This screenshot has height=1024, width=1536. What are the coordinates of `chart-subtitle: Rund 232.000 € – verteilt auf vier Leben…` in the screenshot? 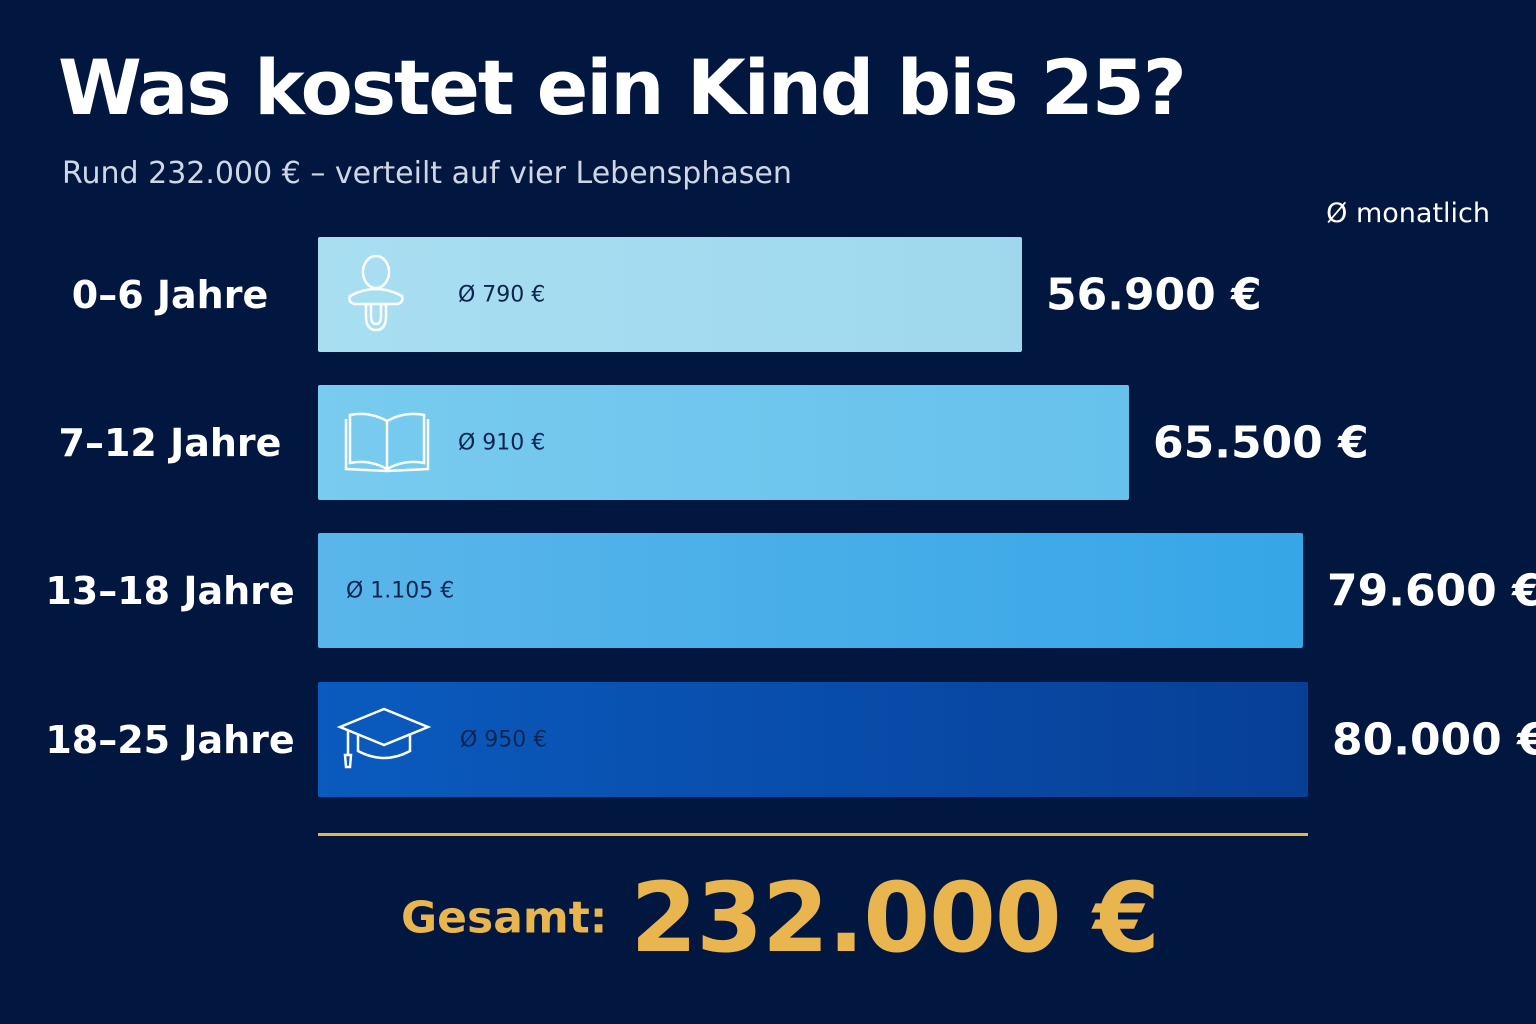 It's located at (427, 173).